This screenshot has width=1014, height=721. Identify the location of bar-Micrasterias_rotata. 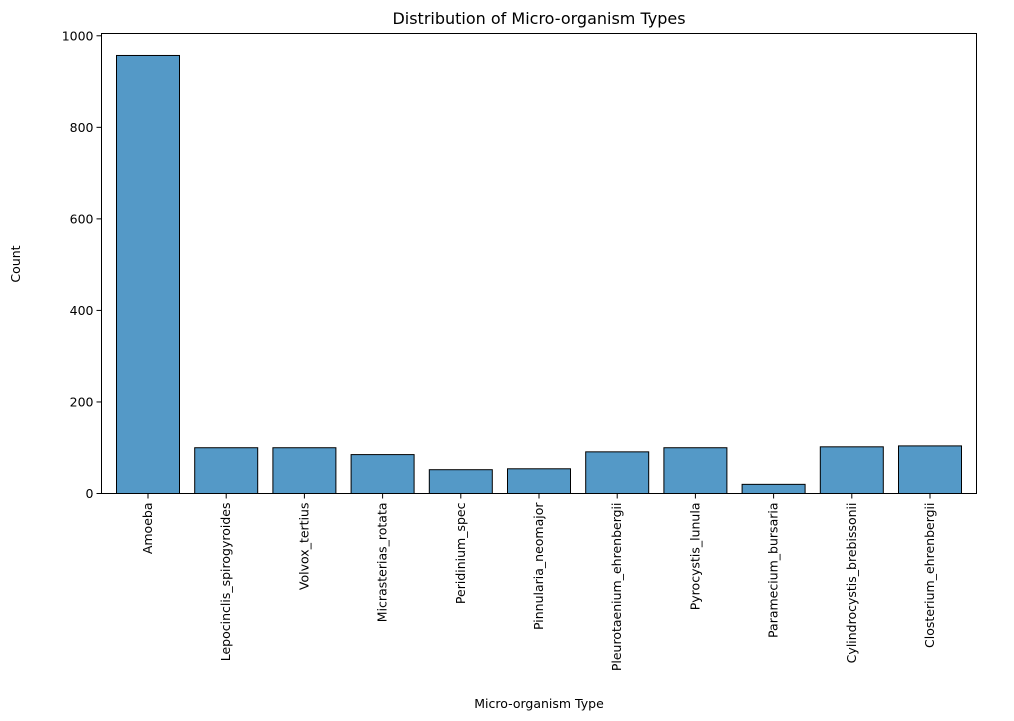
(382, 474).